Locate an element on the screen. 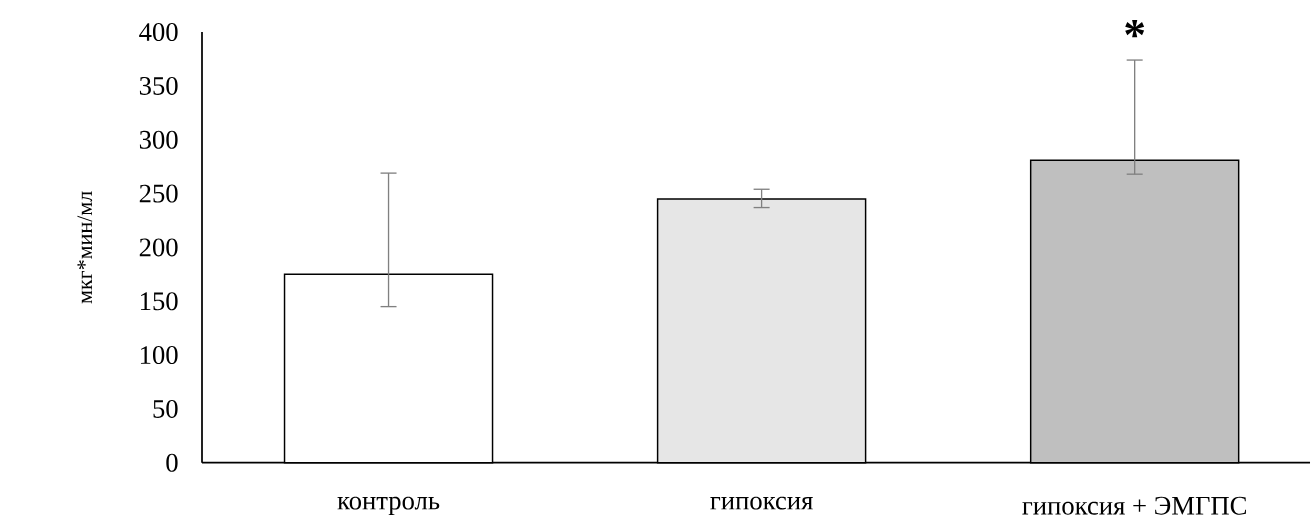 The width and height of the screenshot is (1316, 525). y-tick-label: 150 is located at coordinates (159, 301).